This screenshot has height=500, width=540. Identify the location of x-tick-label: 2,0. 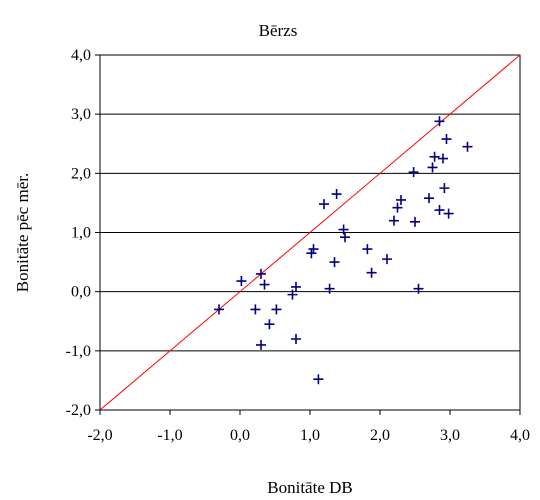
(380, 435).